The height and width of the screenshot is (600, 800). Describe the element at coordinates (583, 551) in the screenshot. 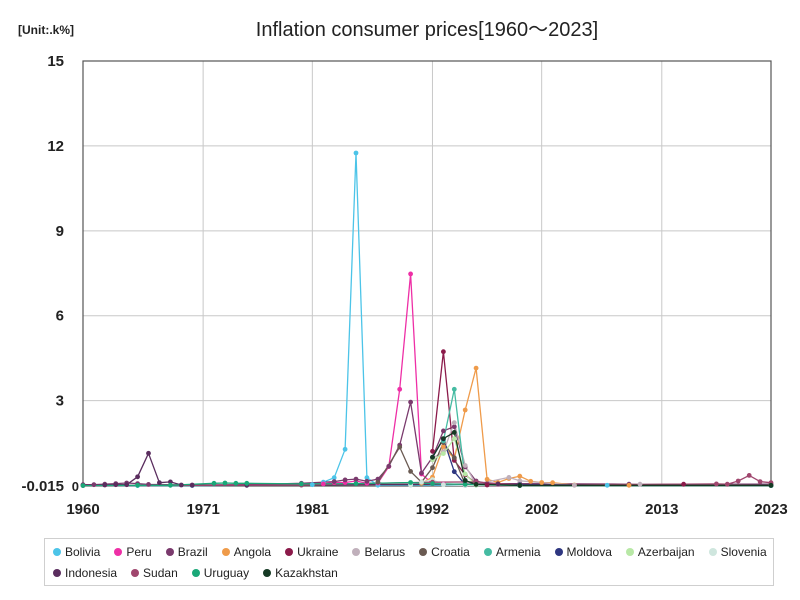

I see `legend-item-moldova: Moldova` at that location.